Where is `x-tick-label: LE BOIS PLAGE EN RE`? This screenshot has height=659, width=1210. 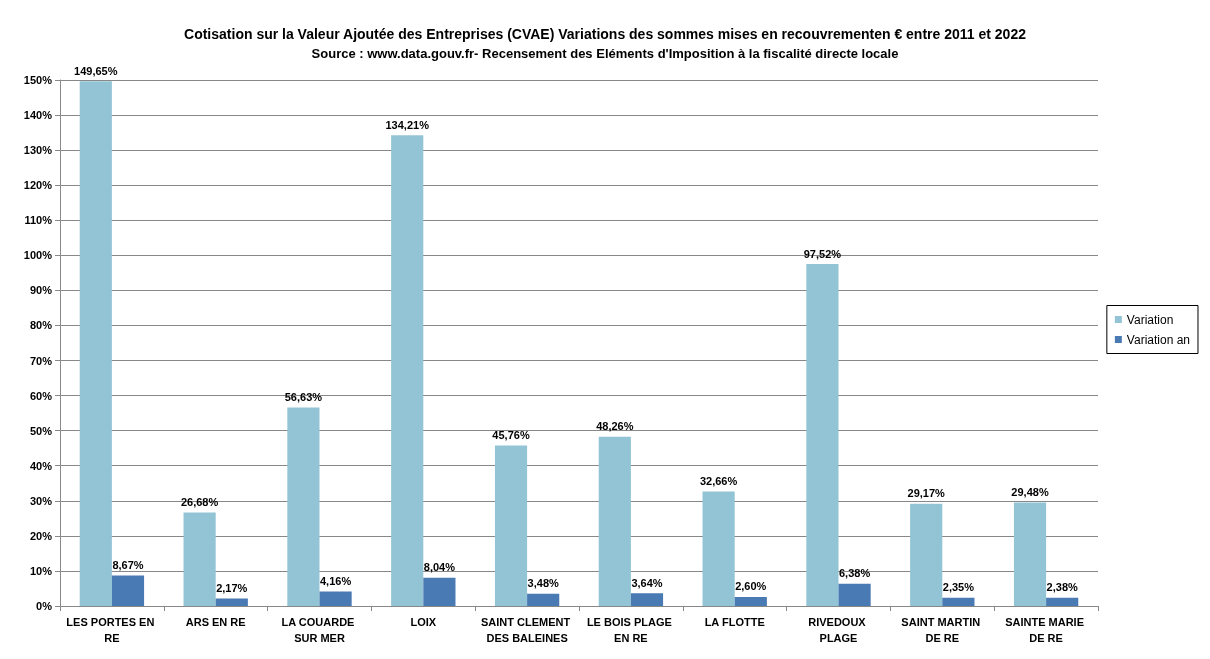
x-tick-label: LE BOIS PLAGE EN RE is located at coordinates (630, 630).